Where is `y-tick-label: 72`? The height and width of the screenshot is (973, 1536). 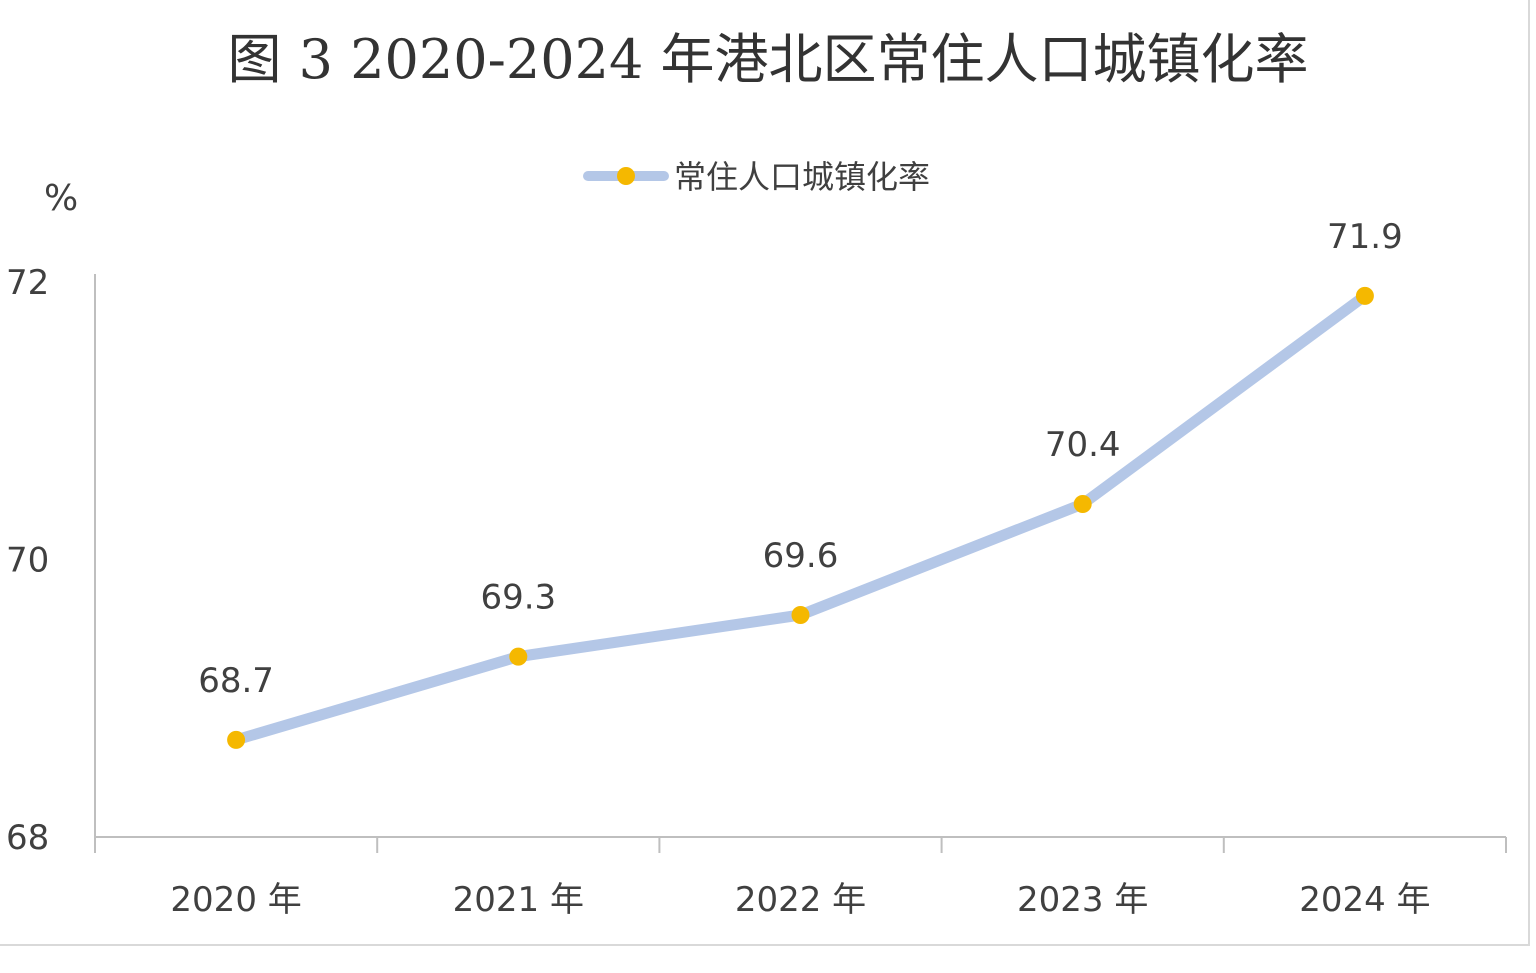 y-tick-label: 72 is located at coordinates (27, 283).